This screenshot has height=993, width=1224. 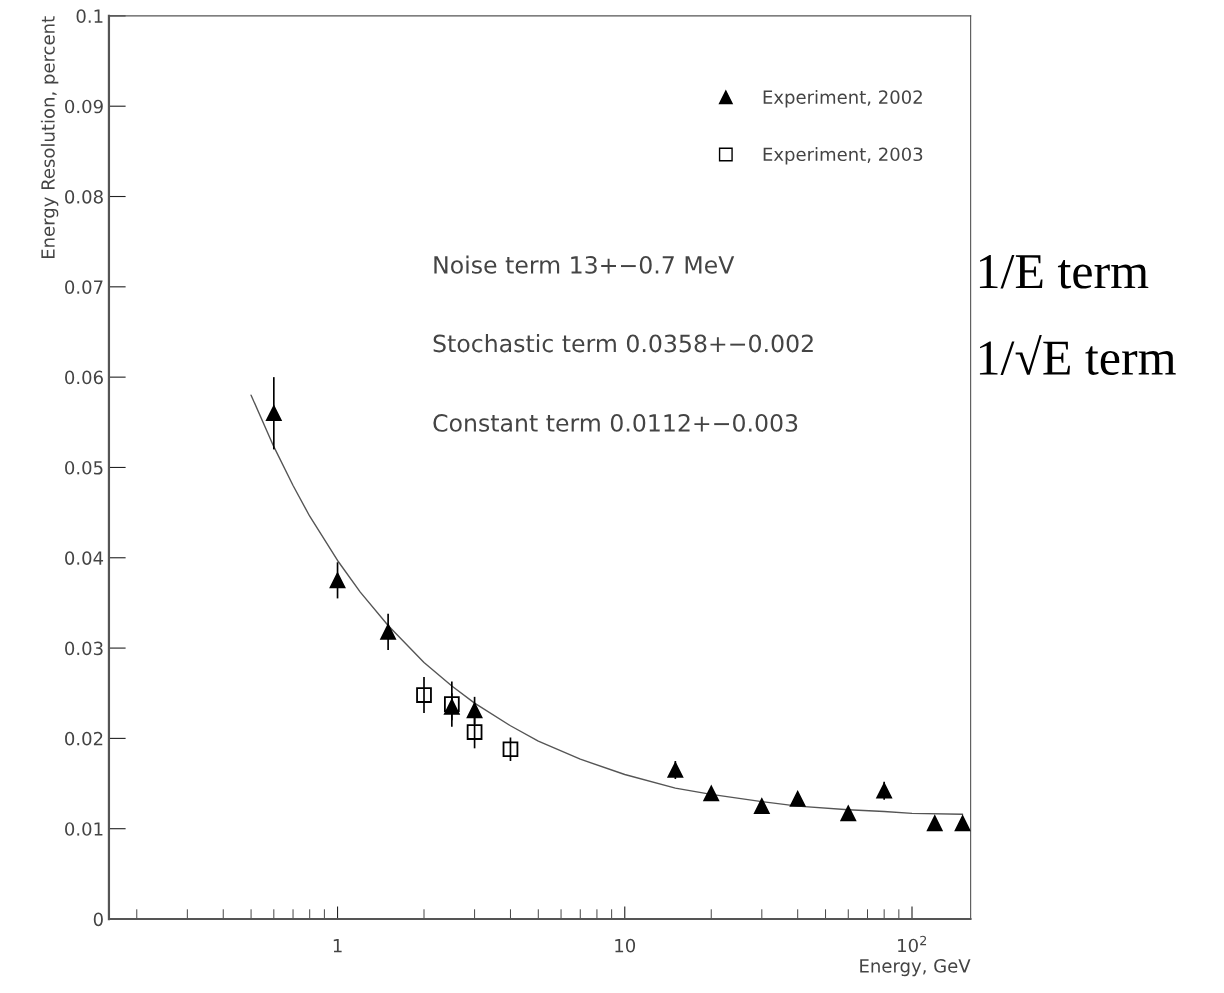 I want to click on y-tick-label: 0.06, so click(x=84, y=377).